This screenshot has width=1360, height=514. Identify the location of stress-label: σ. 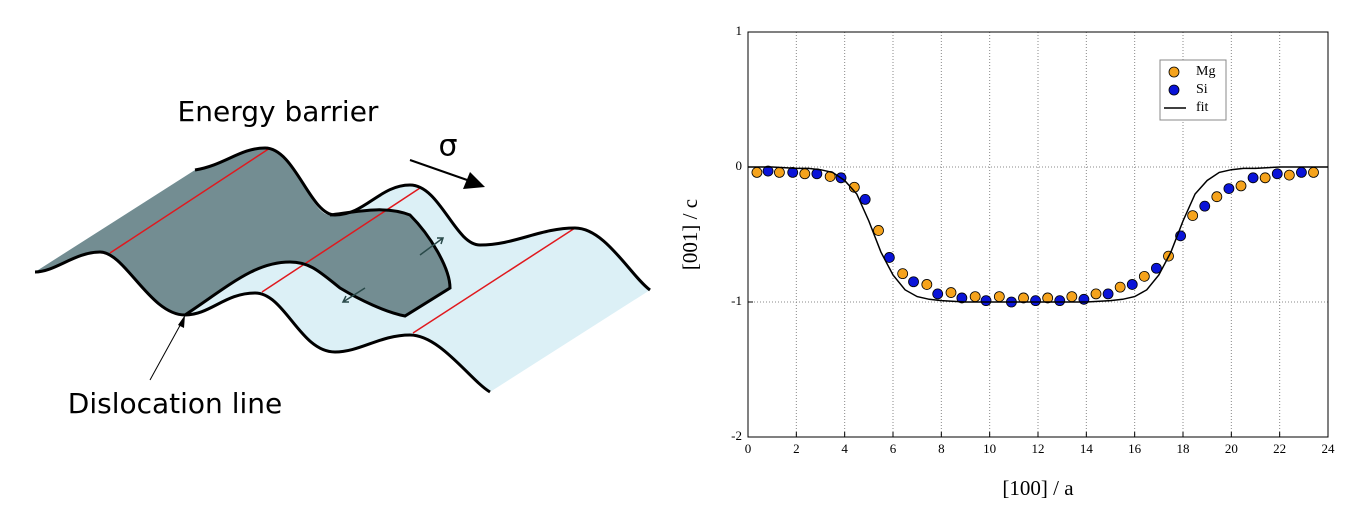
(447, 146).